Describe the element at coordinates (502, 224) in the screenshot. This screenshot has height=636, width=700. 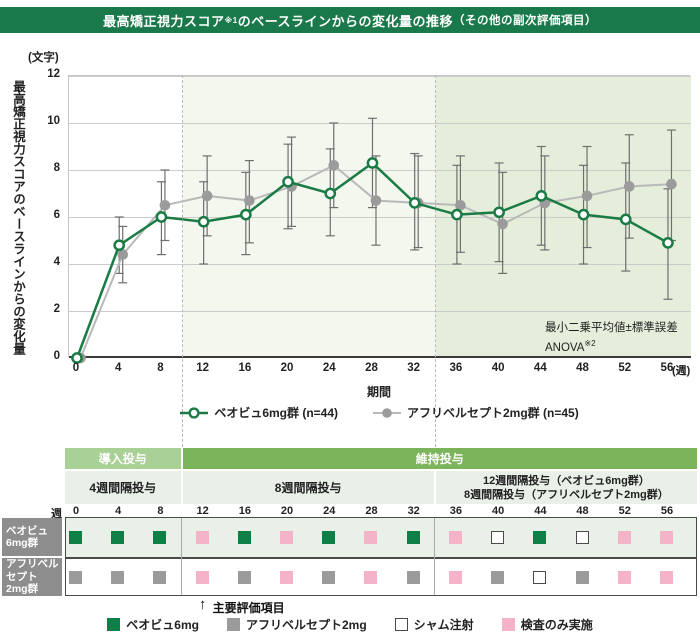
I see `data-point-aflibercept-w40` at that location.